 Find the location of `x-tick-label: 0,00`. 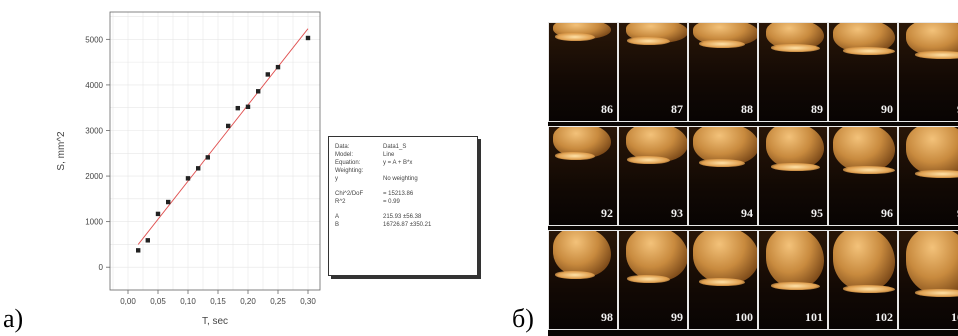

x-tick-label: 0,00 is located at coordinates (128, 301).